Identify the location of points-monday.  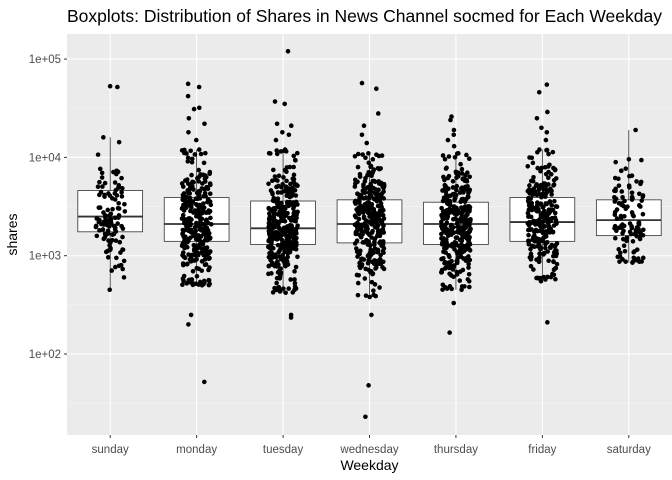
(196, 233).